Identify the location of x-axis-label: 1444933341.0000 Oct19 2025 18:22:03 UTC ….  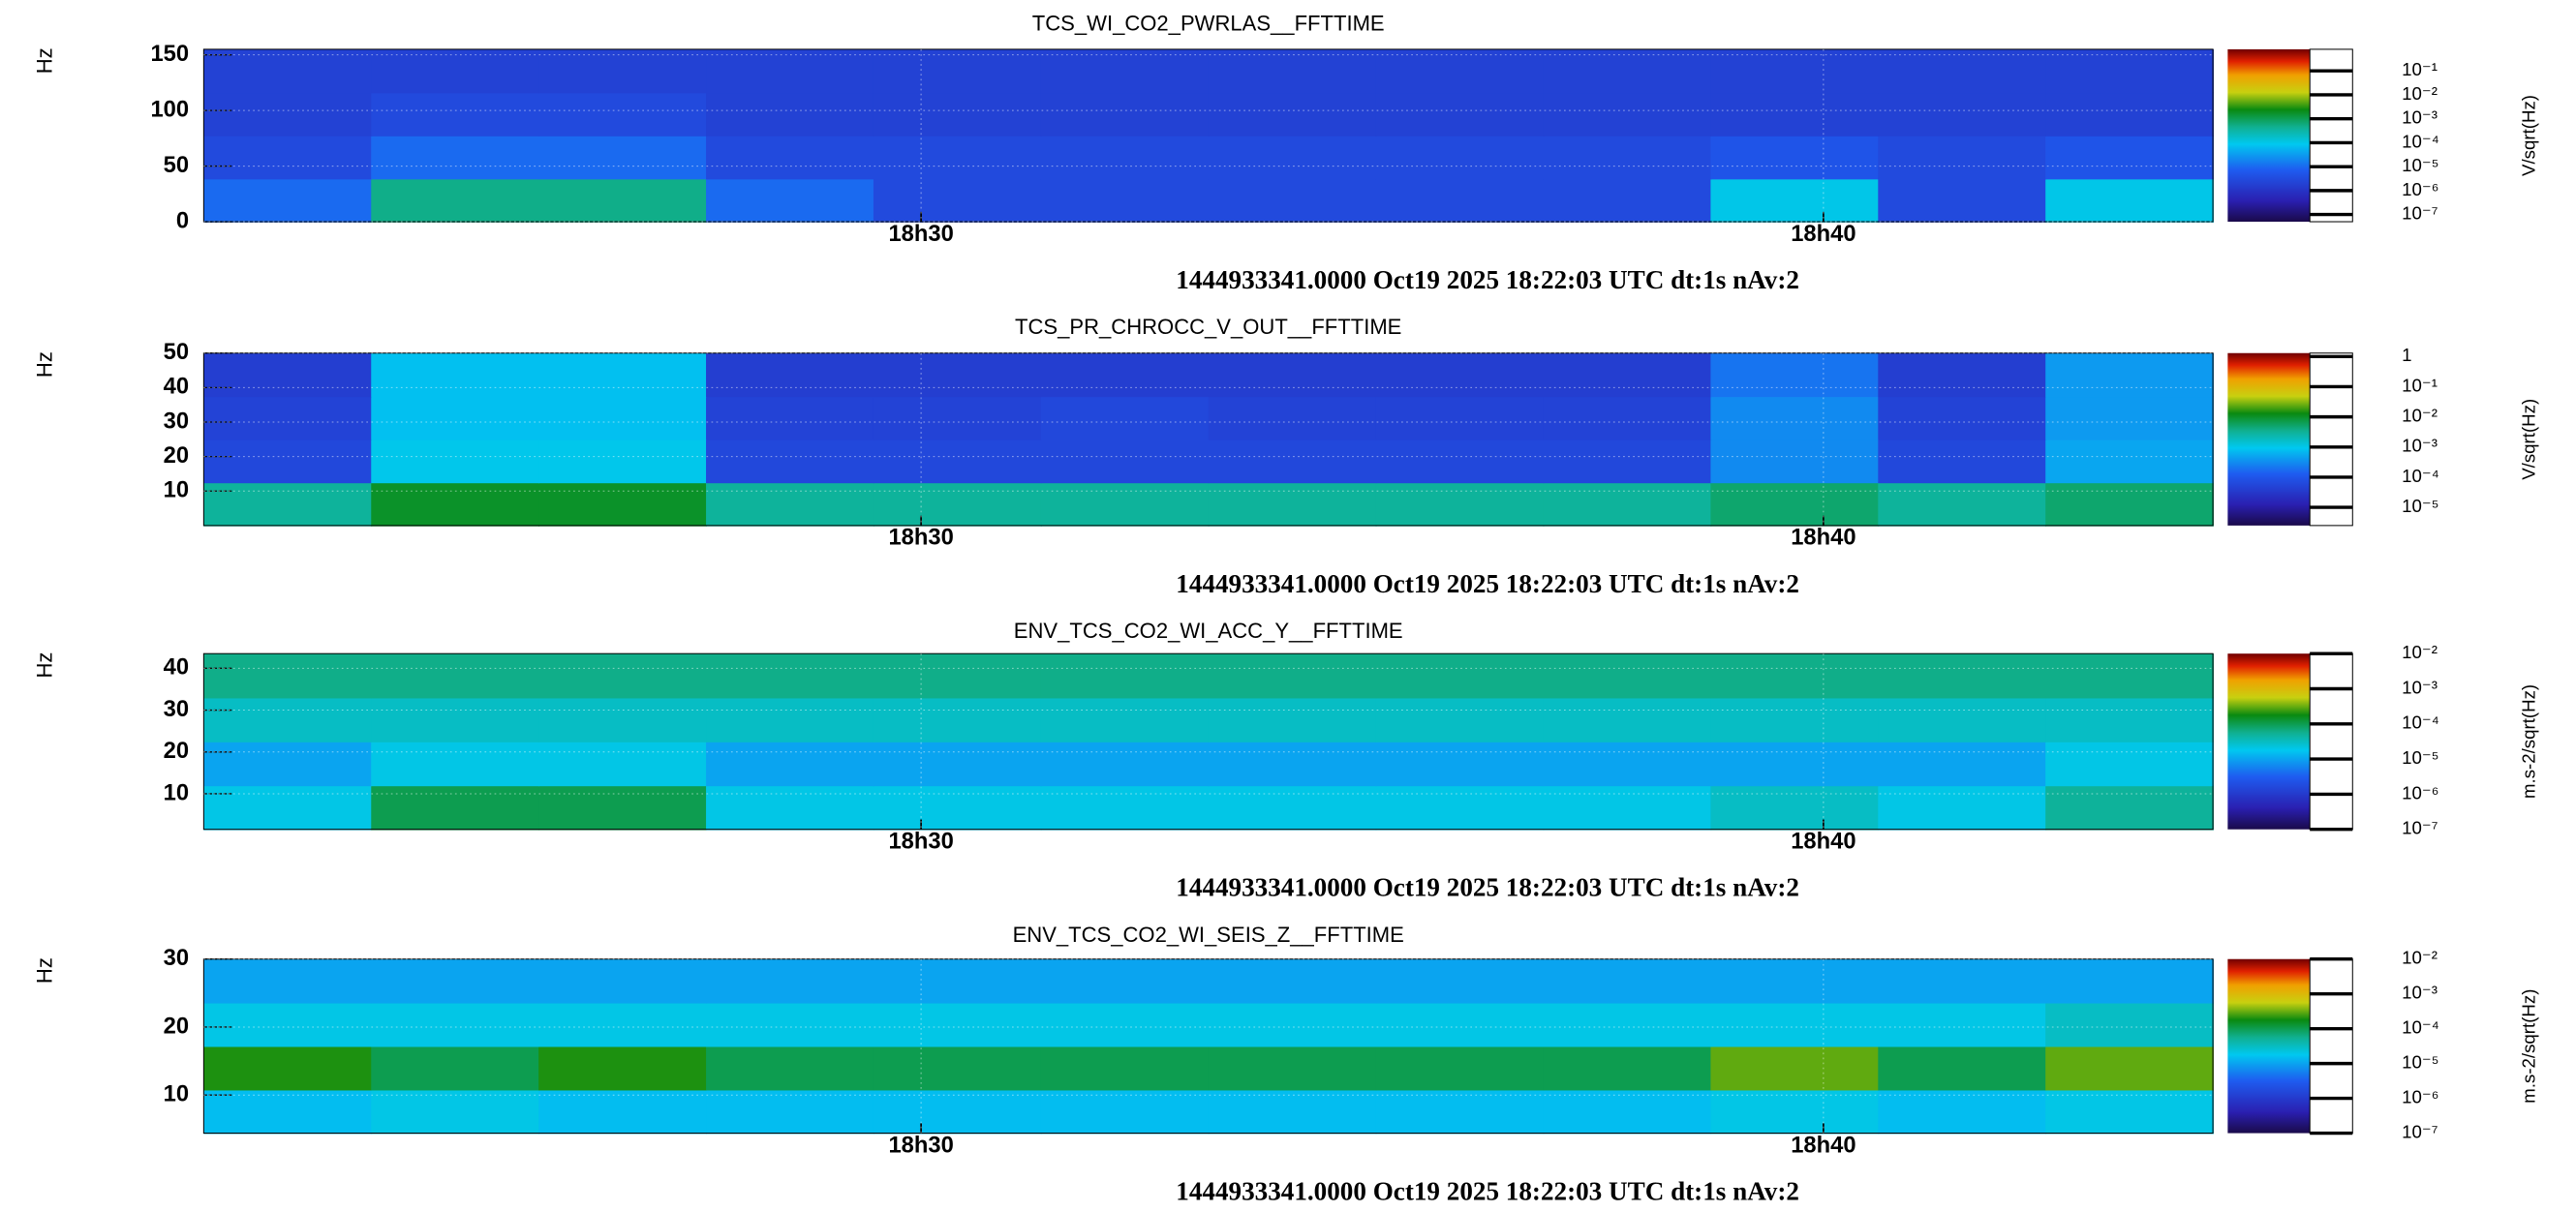
(1487, 279).